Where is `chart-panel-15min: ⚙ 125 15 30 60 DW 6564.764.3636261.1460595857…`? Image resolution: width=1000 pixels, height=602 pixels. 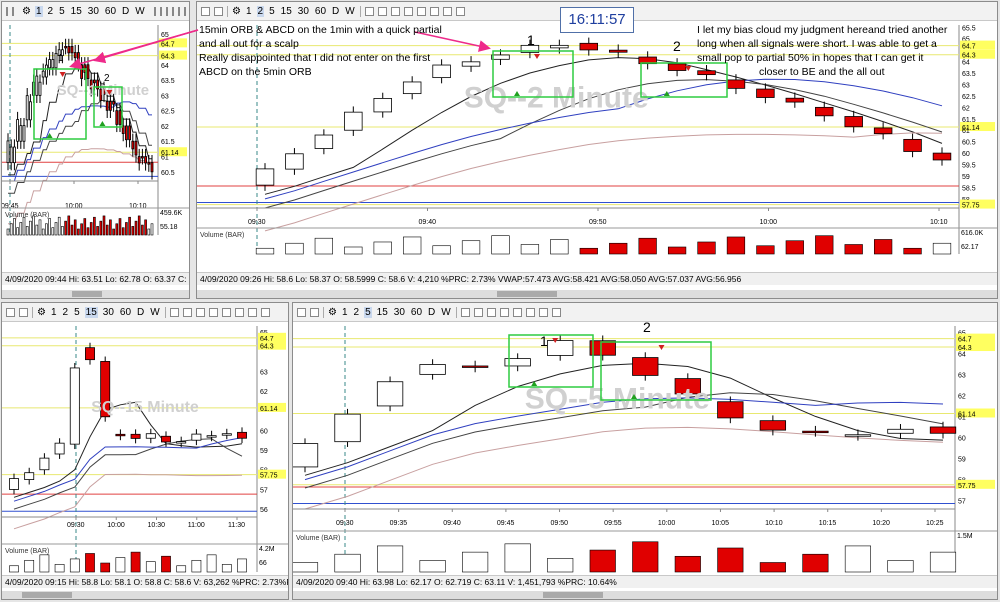
chart-panel-15min: ⚙ 125 15 30 60 DW 6564.764.3636261.1460595857… is located at coordinates (145, 451).